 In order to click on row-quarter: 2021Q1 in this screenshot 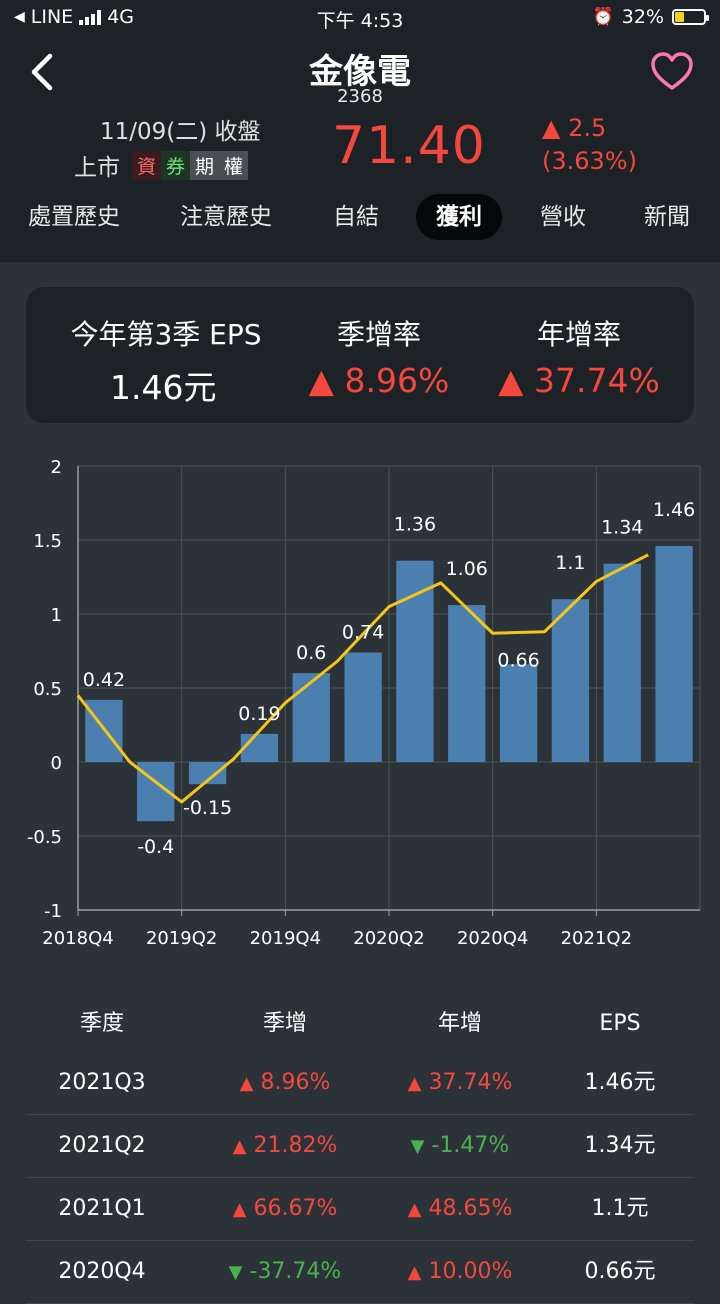, I will do `click(102, 1209)`.